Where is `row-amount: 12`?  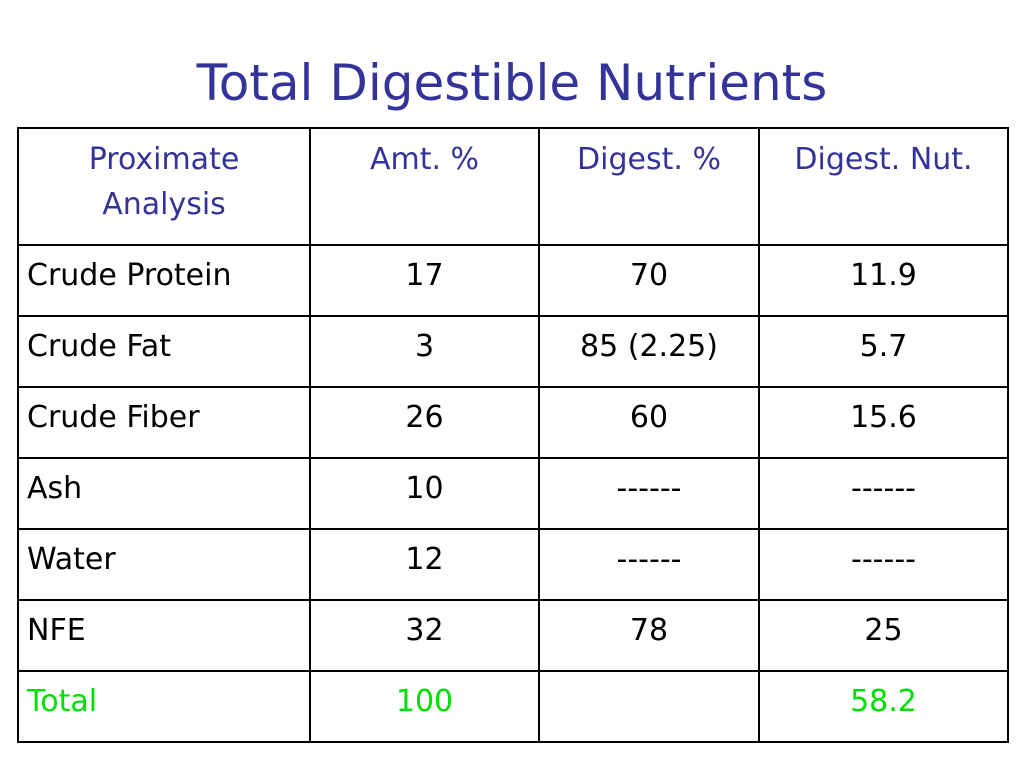 row-amount: 12 is located at coordinates (424, 564).